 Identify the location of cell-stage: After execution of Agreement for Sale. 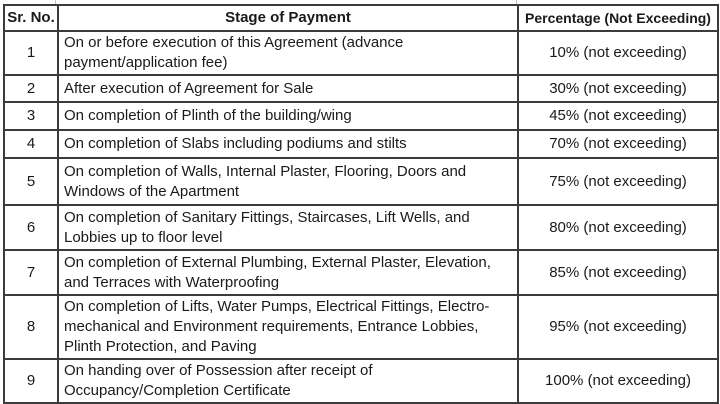
(288, 88).